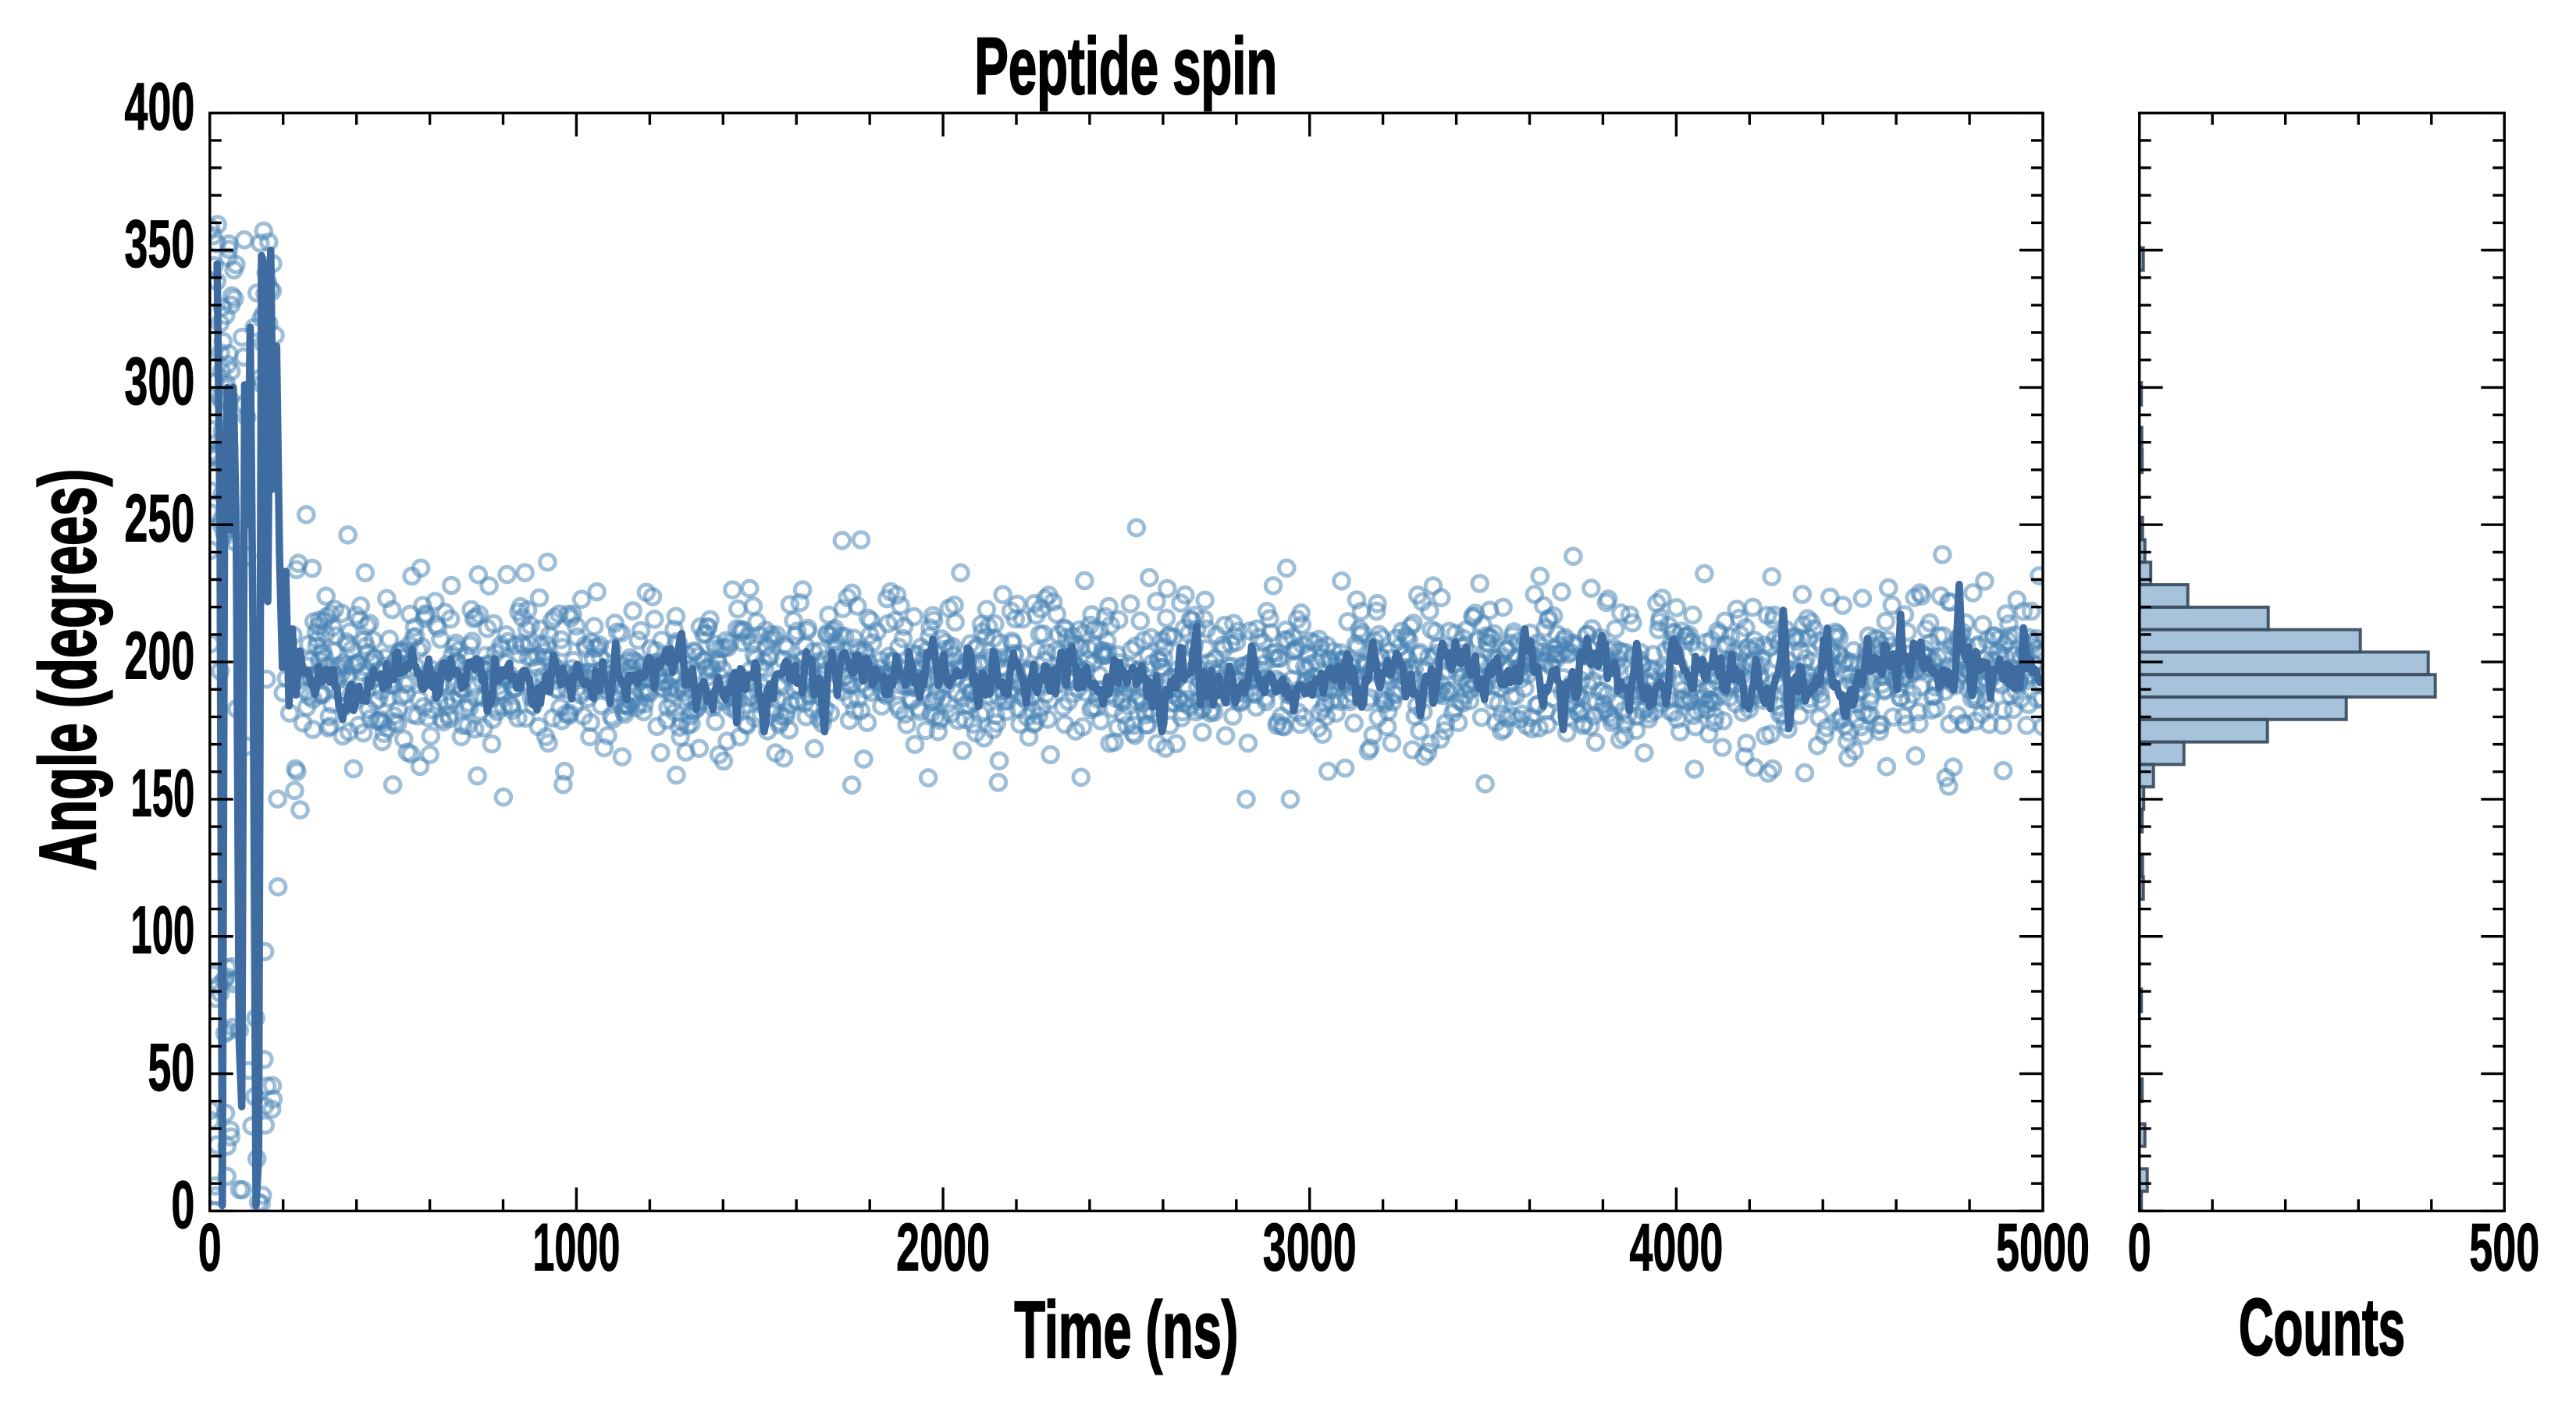 Image resolution: width=2576 pixels, height=1405 pixels. What do you see at coordinates (162, 793) in the screenshot?
I see `svg-text: 150` at bounding box center [162, 793].